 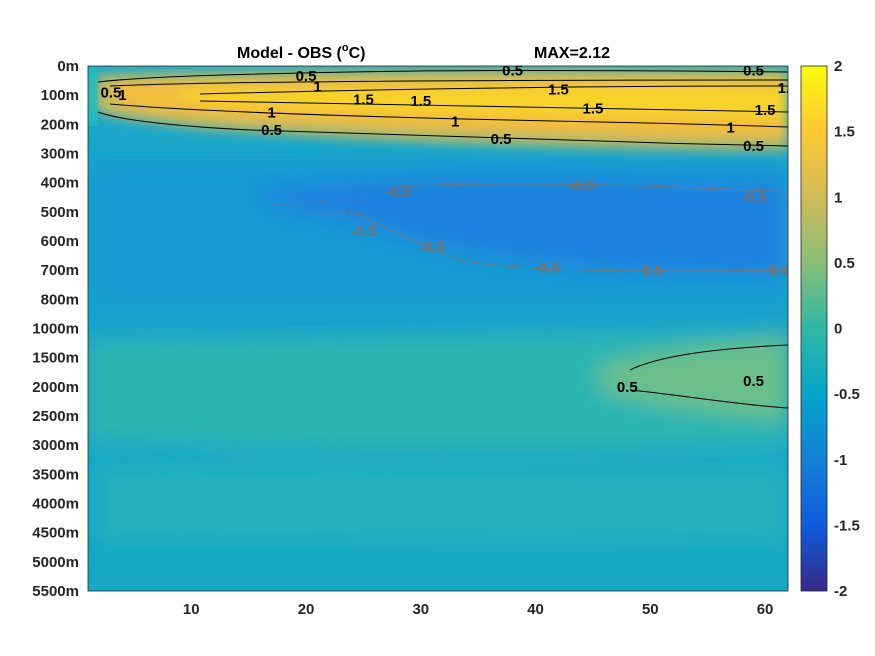 I want to click on y-tick-label: 3000m, so click(x=55, y=445).